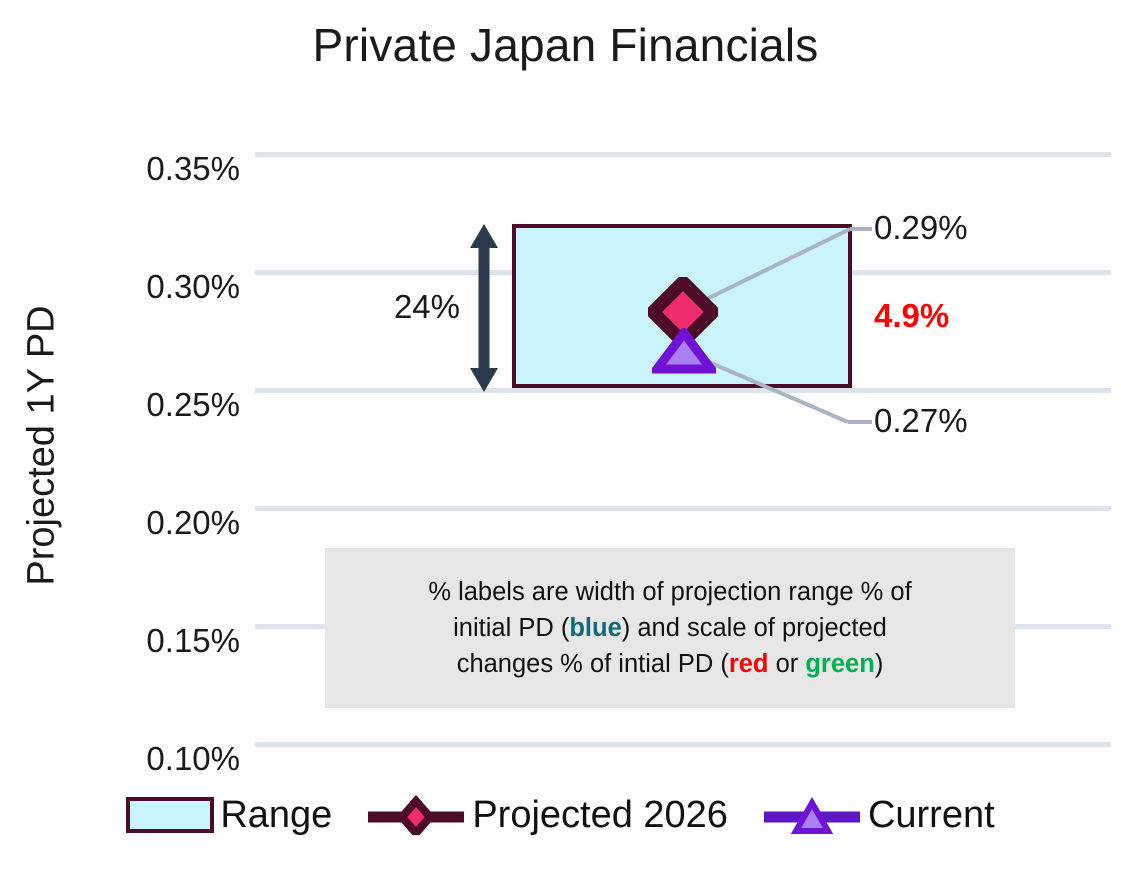 The image size is (1121, 871). What do you see at coordinates (416, 815) in the screenshot?
I see `diamond-marker-icon` at bounding box center [416, 815].